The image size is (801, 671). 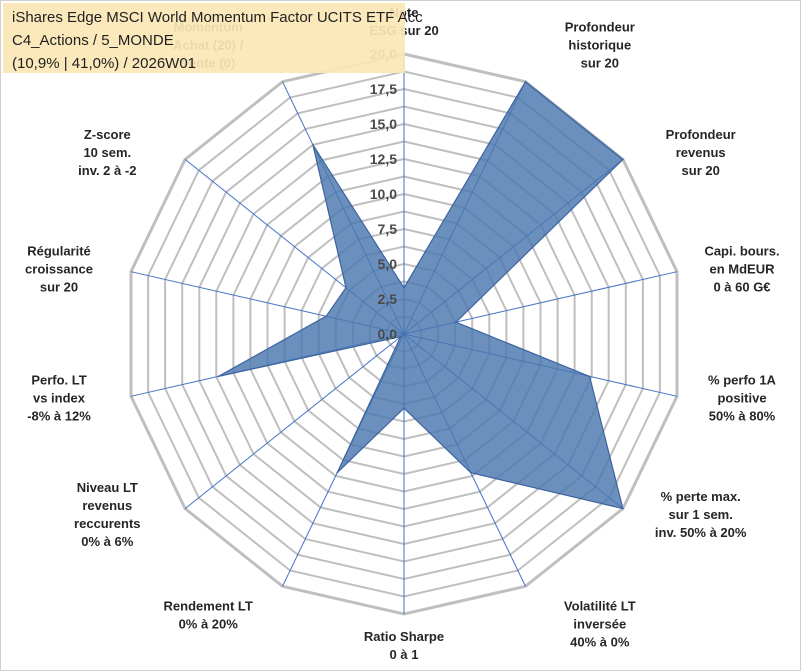 I want to click on chart-category: C4_Actions / 5_MONDE, so click(x=93, y=40).